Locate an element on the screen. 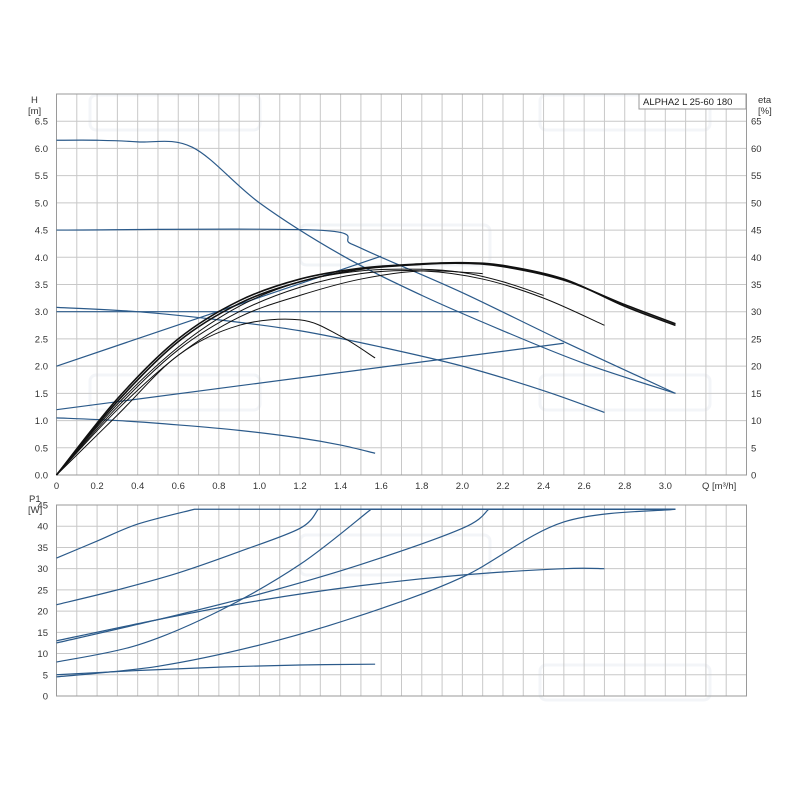 The image size is (800, 800). x-tick-label: 0 is located at coordinates (56, 486).